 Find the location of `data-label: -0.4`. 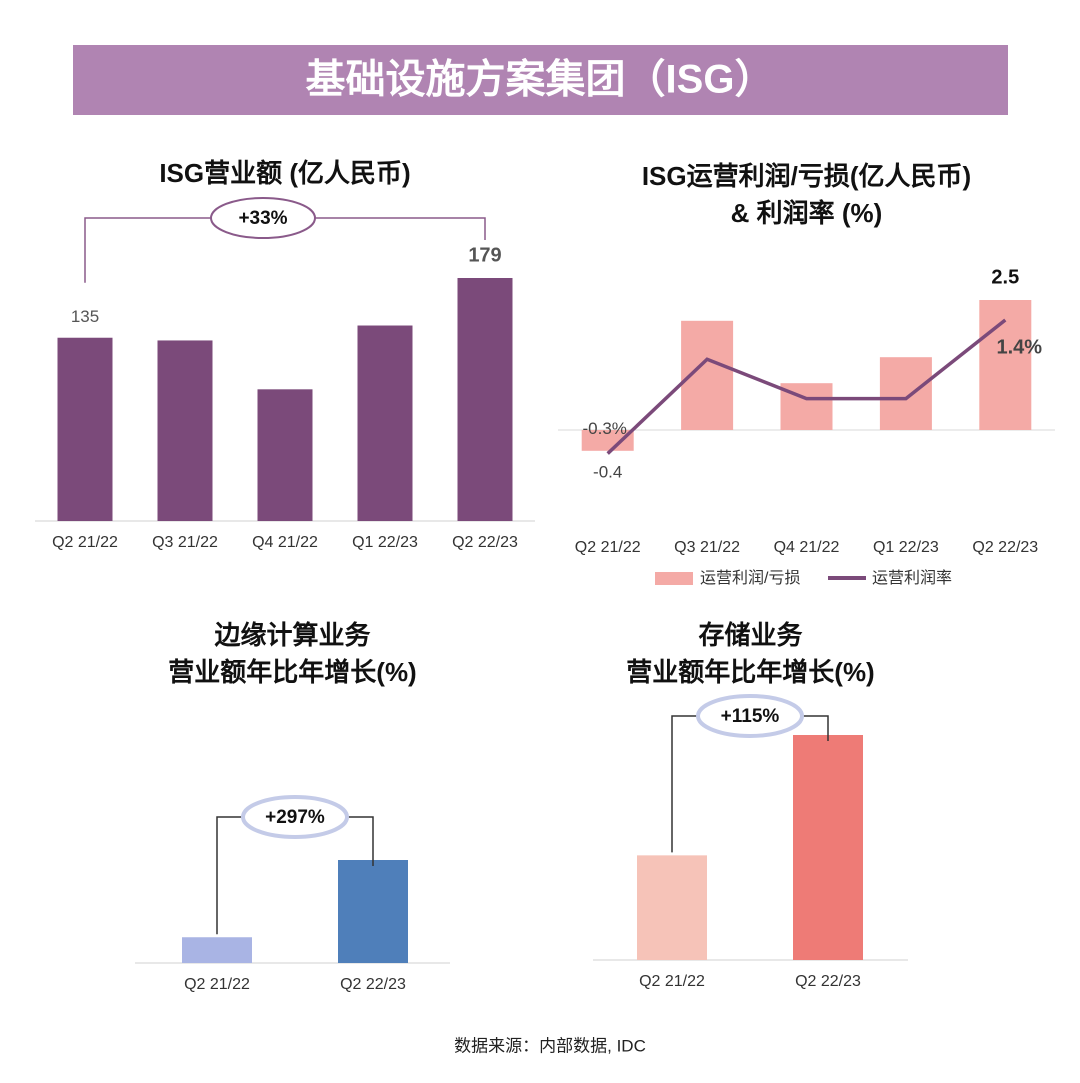

data-label: -0.4 is located at coordinates (607, 471).